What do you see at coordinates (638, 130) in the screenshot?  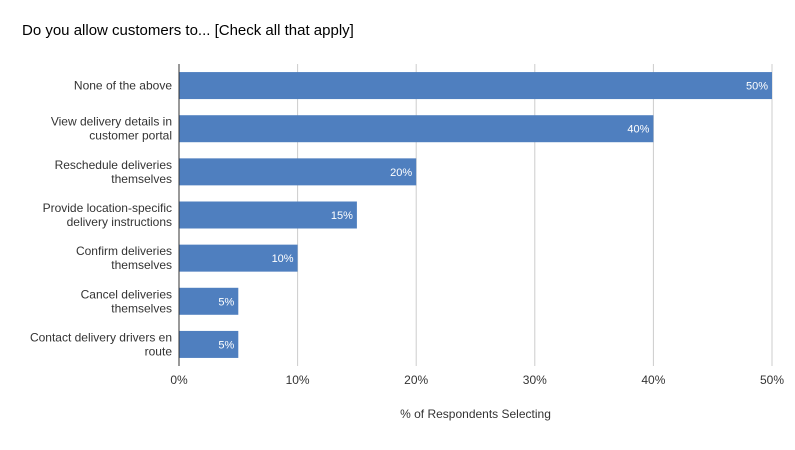 I see `bar-data-label: 40%` at bounding box center [638, 130].